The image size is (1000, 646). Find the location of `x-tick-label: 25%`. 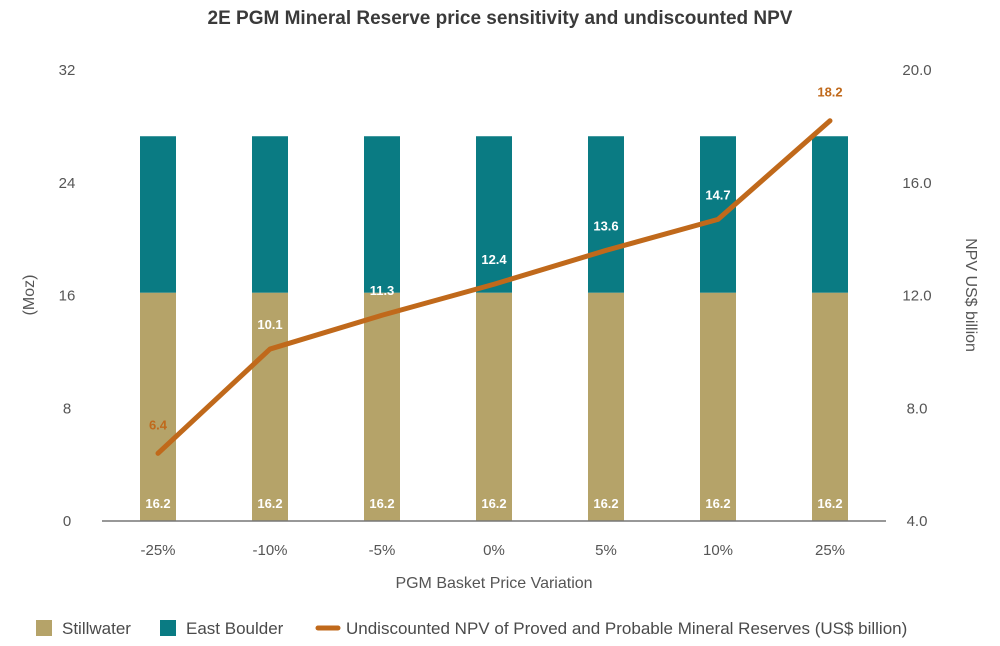

x-tick-label: 25% is located at coordinates (830, 550).